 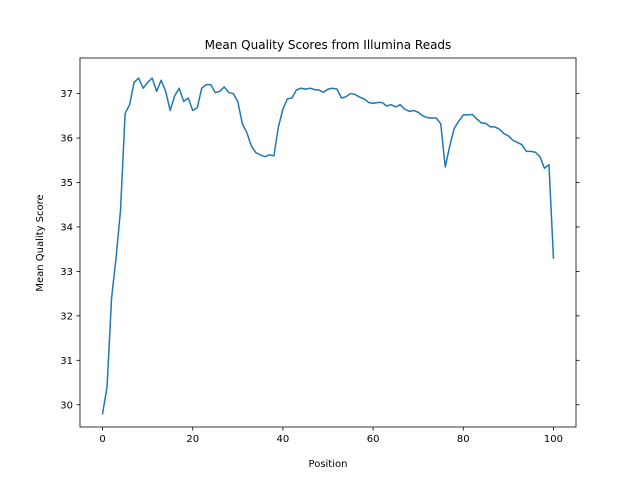 What do you see at coordinates (283, 439) in the screenshot?
I see `x-tick-label: 40` at bounding box center [283, 439].